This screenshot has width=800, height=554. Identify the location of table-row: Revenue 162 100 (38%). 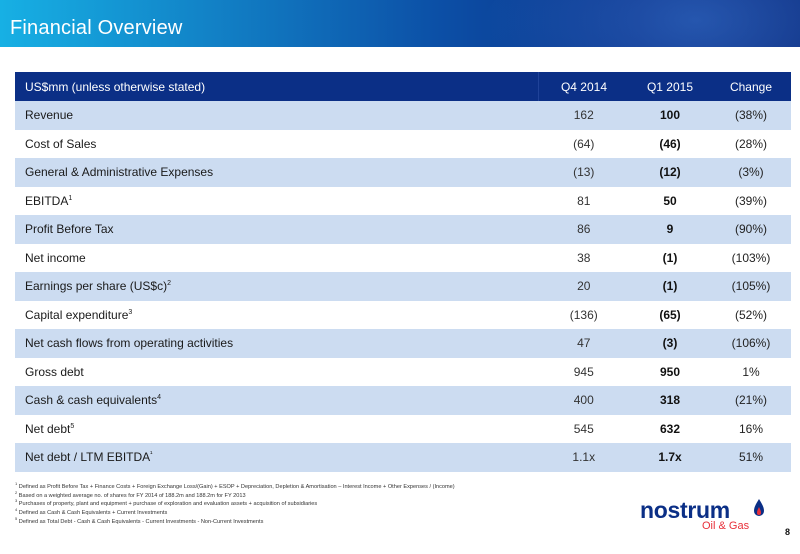
(403, 115).